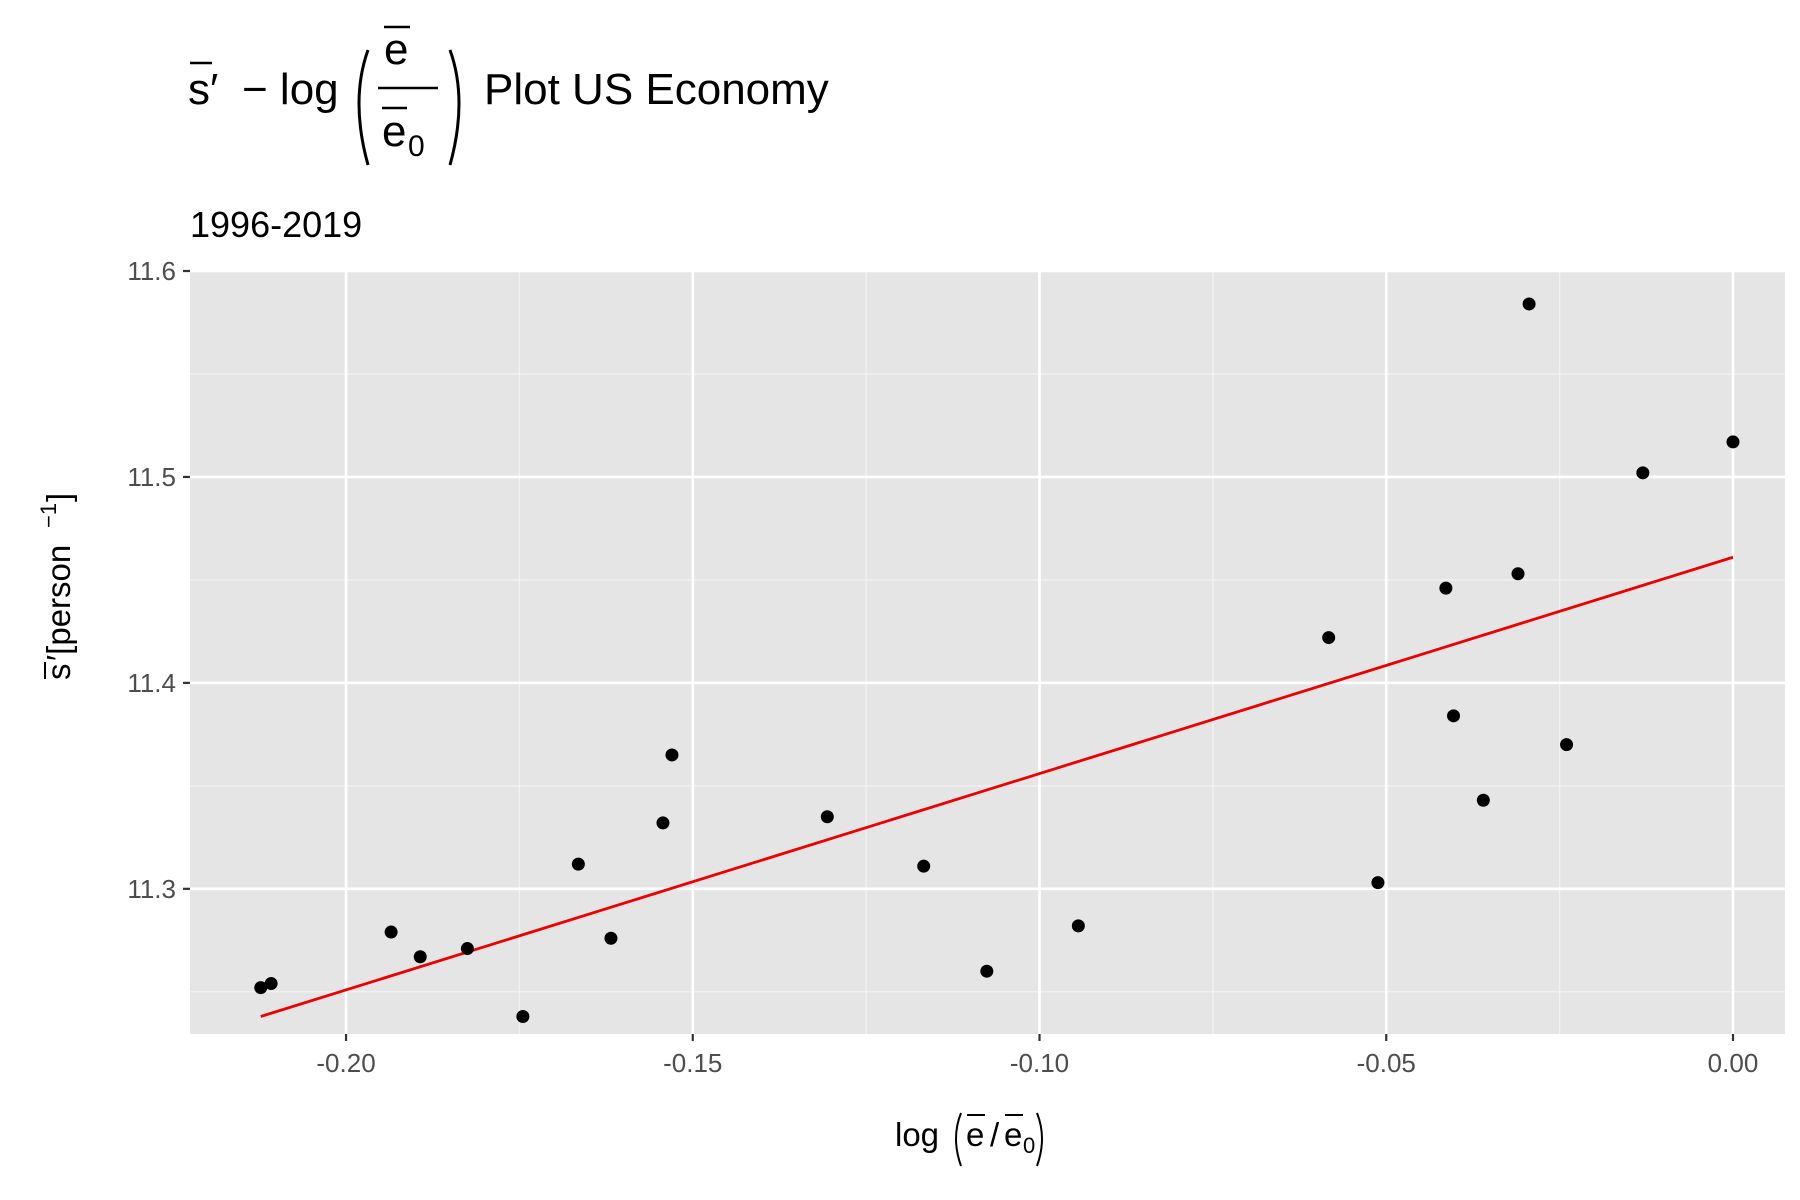 The image size is (1800, 1200). What do you see at coordinates (1039, 1063) in the screenshot?
I see `x-tick-label: -0.10` at bounding box center [1039, 1063].